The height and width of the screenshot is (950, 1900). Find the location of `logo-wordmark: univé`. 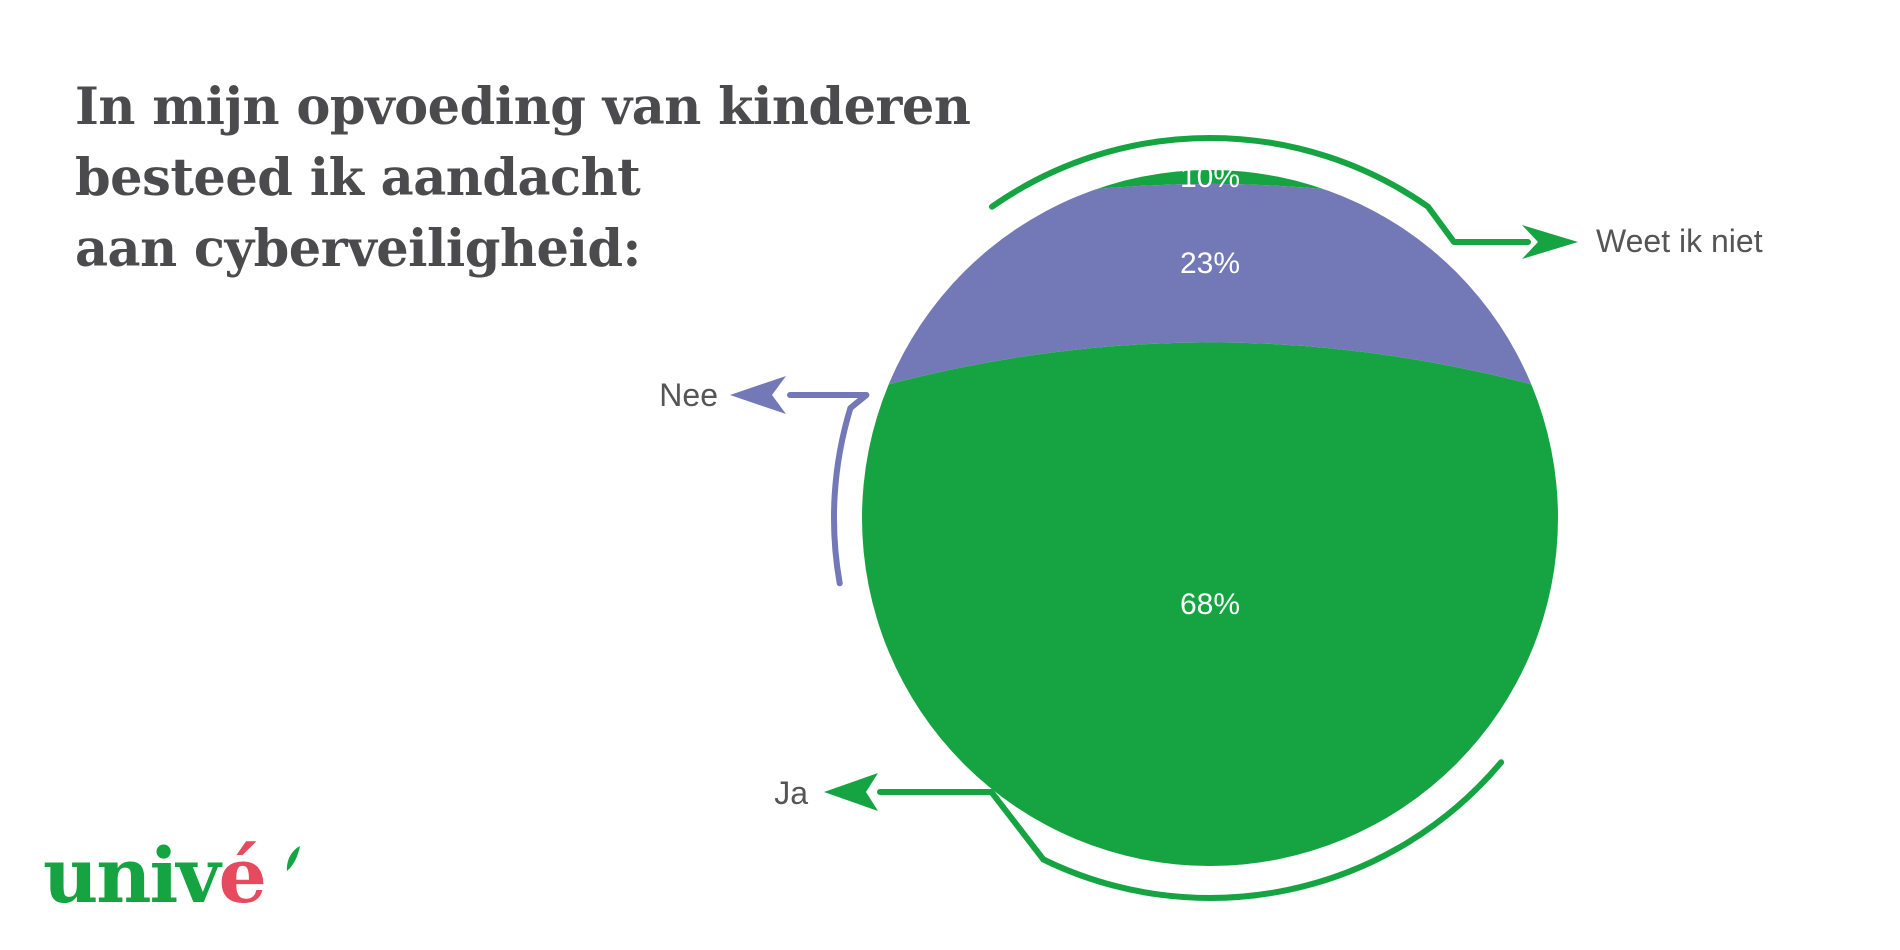

logo-wordmark: univé is located at coordinates (155, 876).